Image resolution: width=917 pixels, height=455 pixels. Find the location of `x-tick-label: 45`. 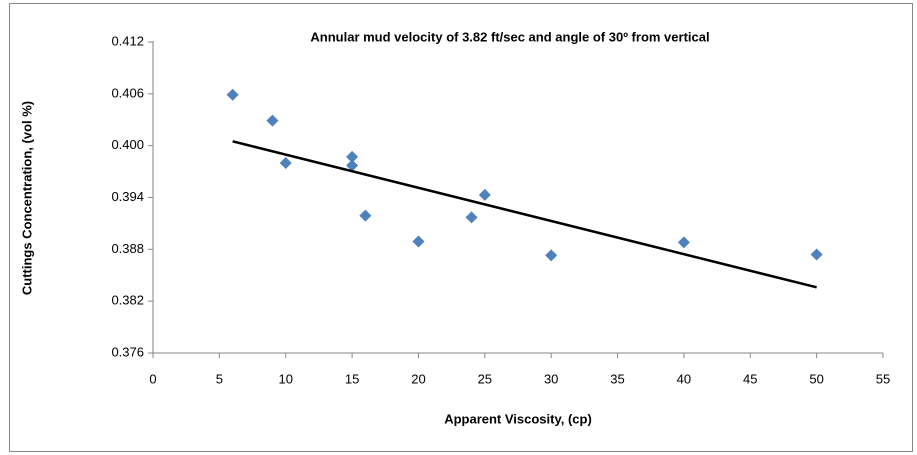

x-tick-label: 45 is located at coordinates (750, 378).